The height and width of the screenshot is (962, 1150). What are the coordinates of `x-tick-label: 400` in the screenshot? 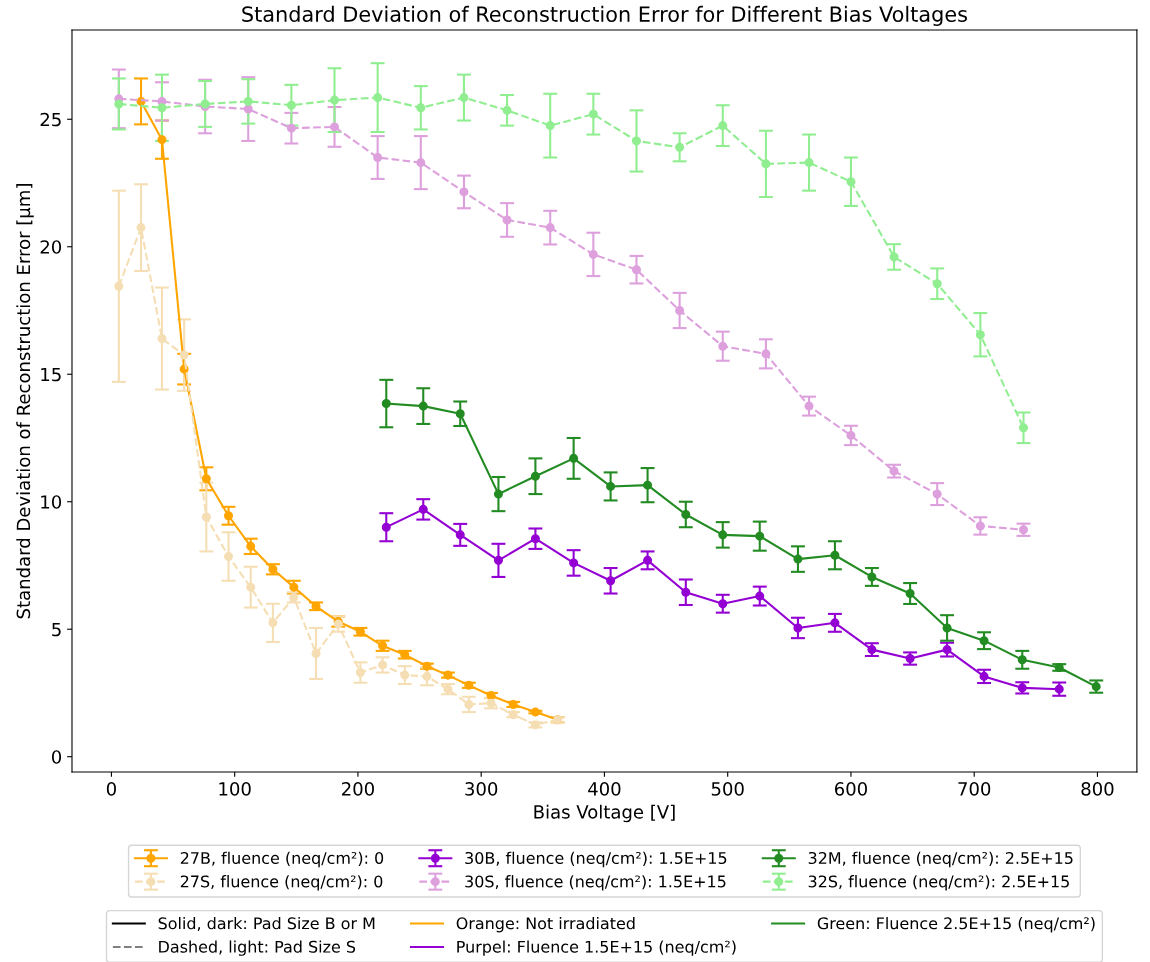 It's located at (604, 789).